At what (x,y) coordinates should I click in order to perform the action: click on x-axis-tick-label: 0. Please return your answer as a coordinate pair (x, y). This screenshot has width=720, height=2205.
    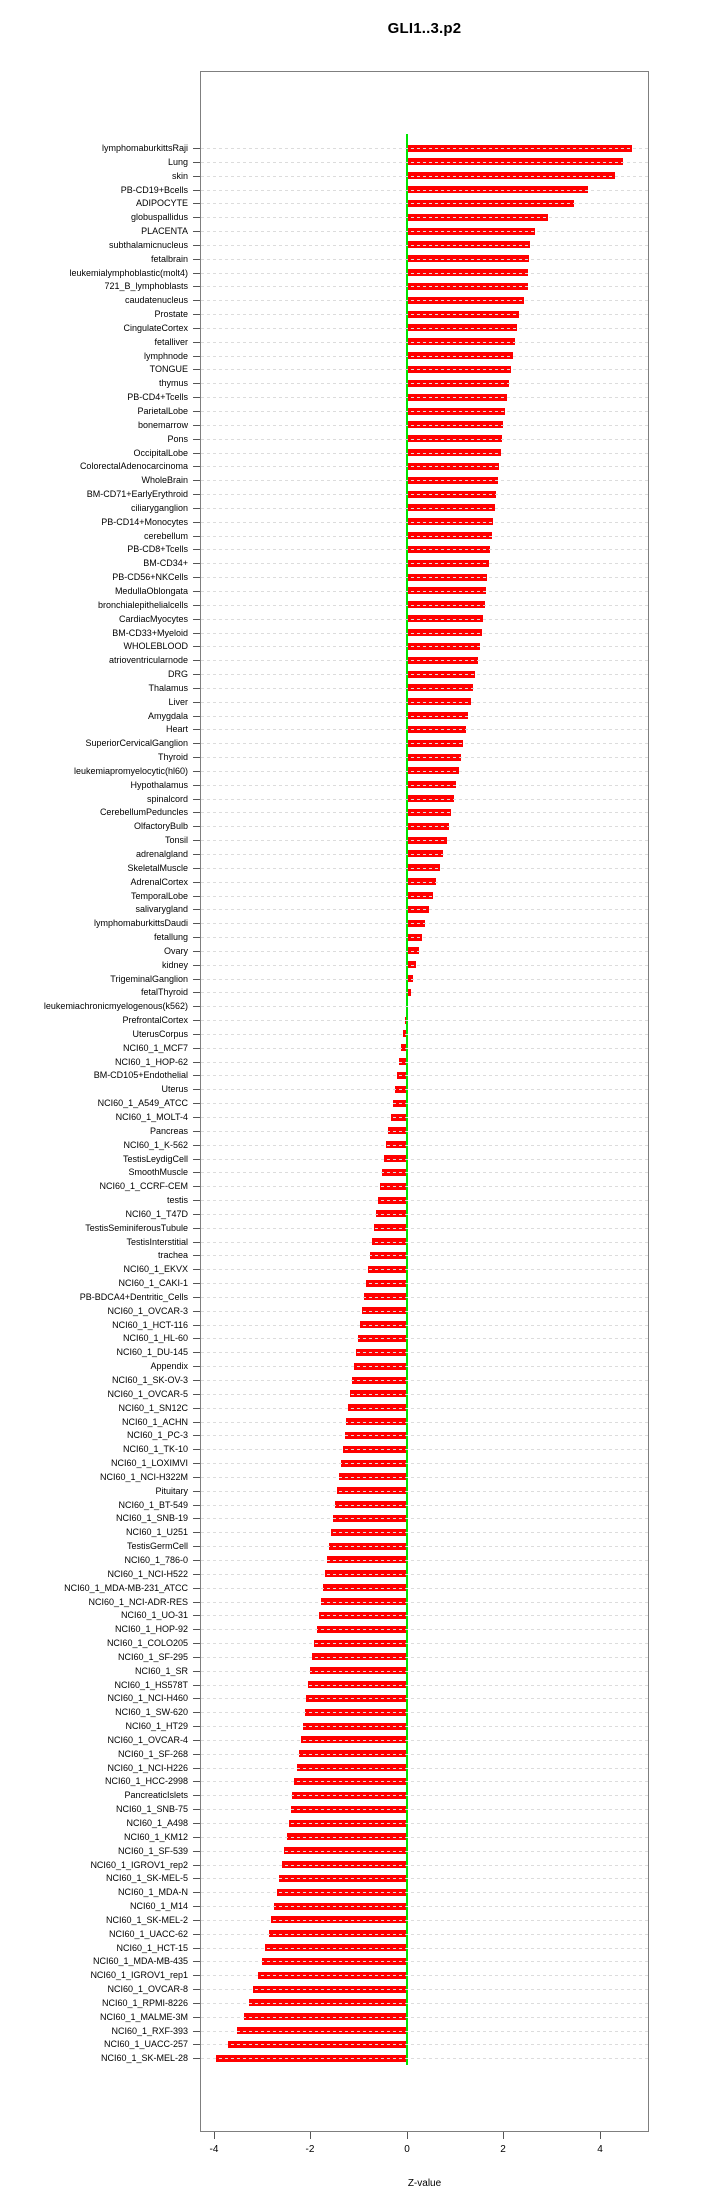
    Looking at the image, I should click on (407, 2149).